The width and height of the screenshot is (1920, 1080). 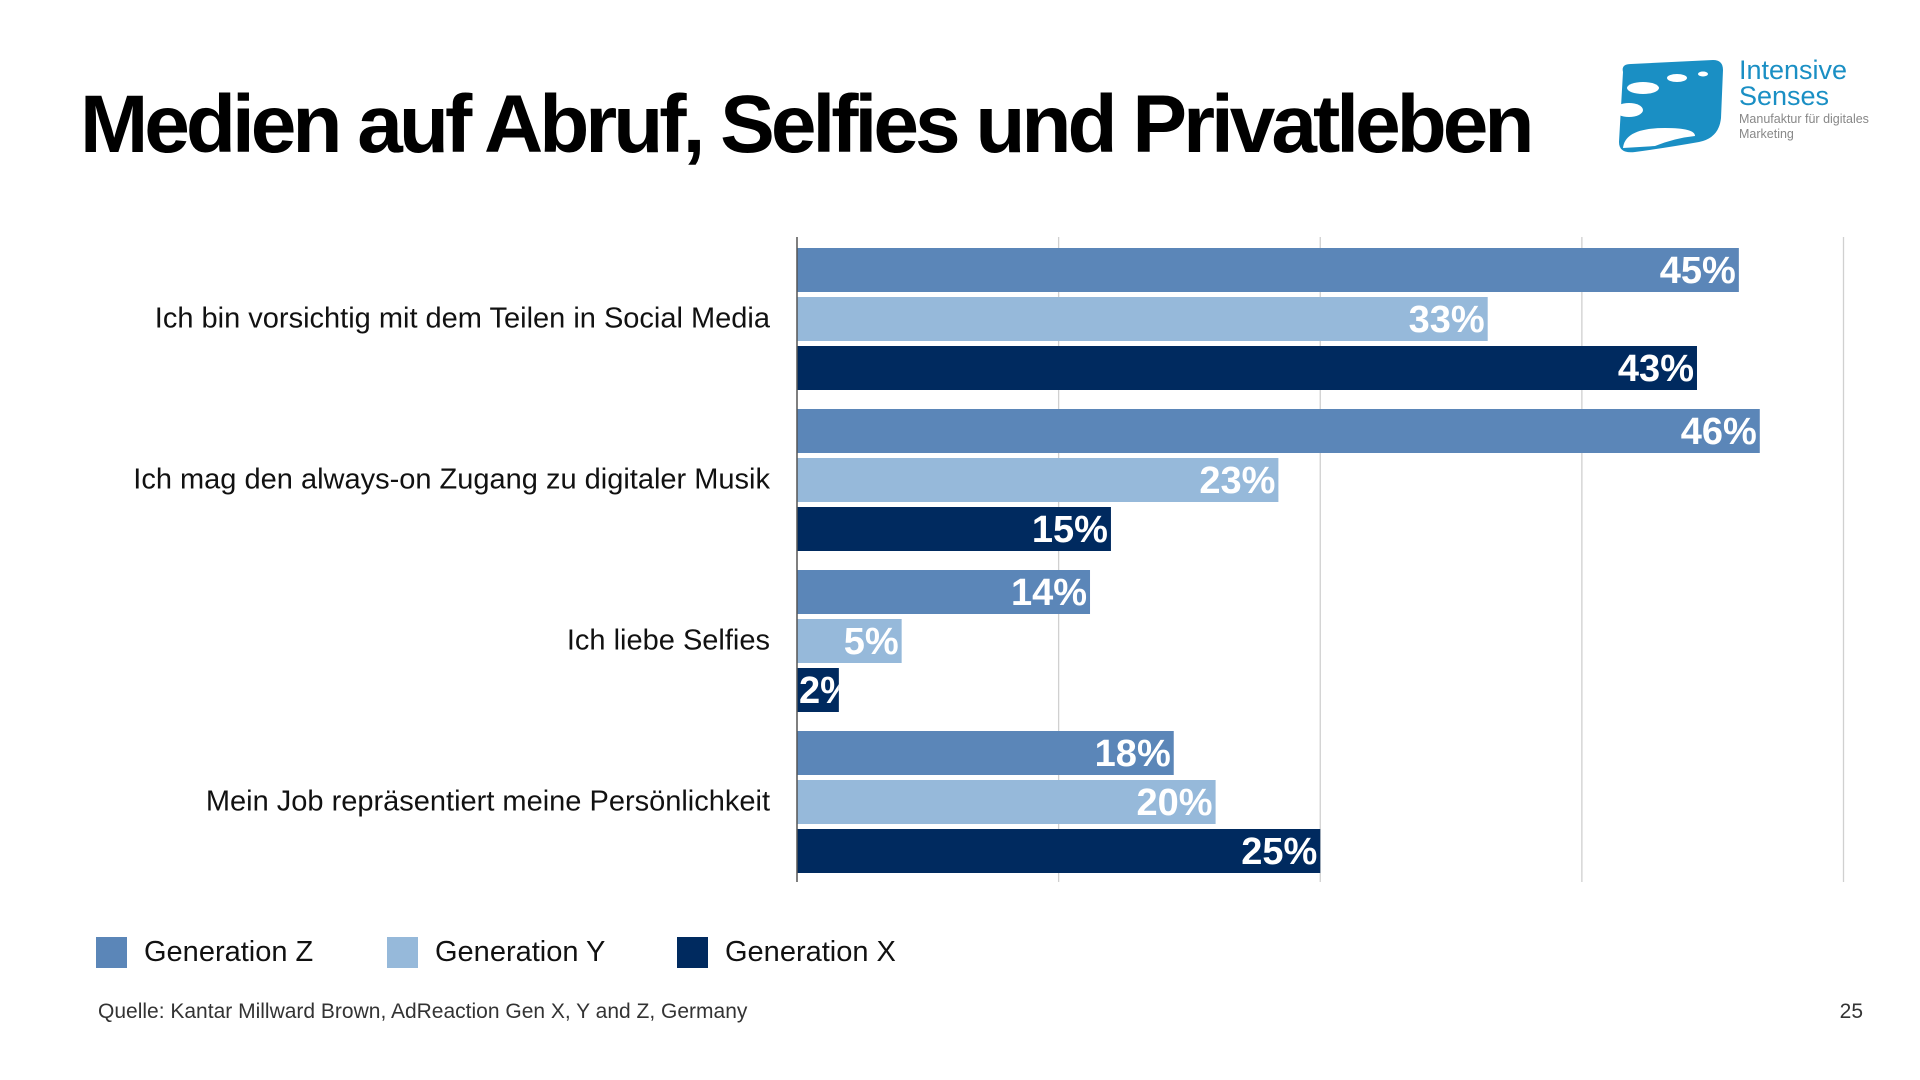 What do you see at coordinates (1133, 754) in the screenshot?
I see `data-label: 18%` at bounding box center [1133, 754].